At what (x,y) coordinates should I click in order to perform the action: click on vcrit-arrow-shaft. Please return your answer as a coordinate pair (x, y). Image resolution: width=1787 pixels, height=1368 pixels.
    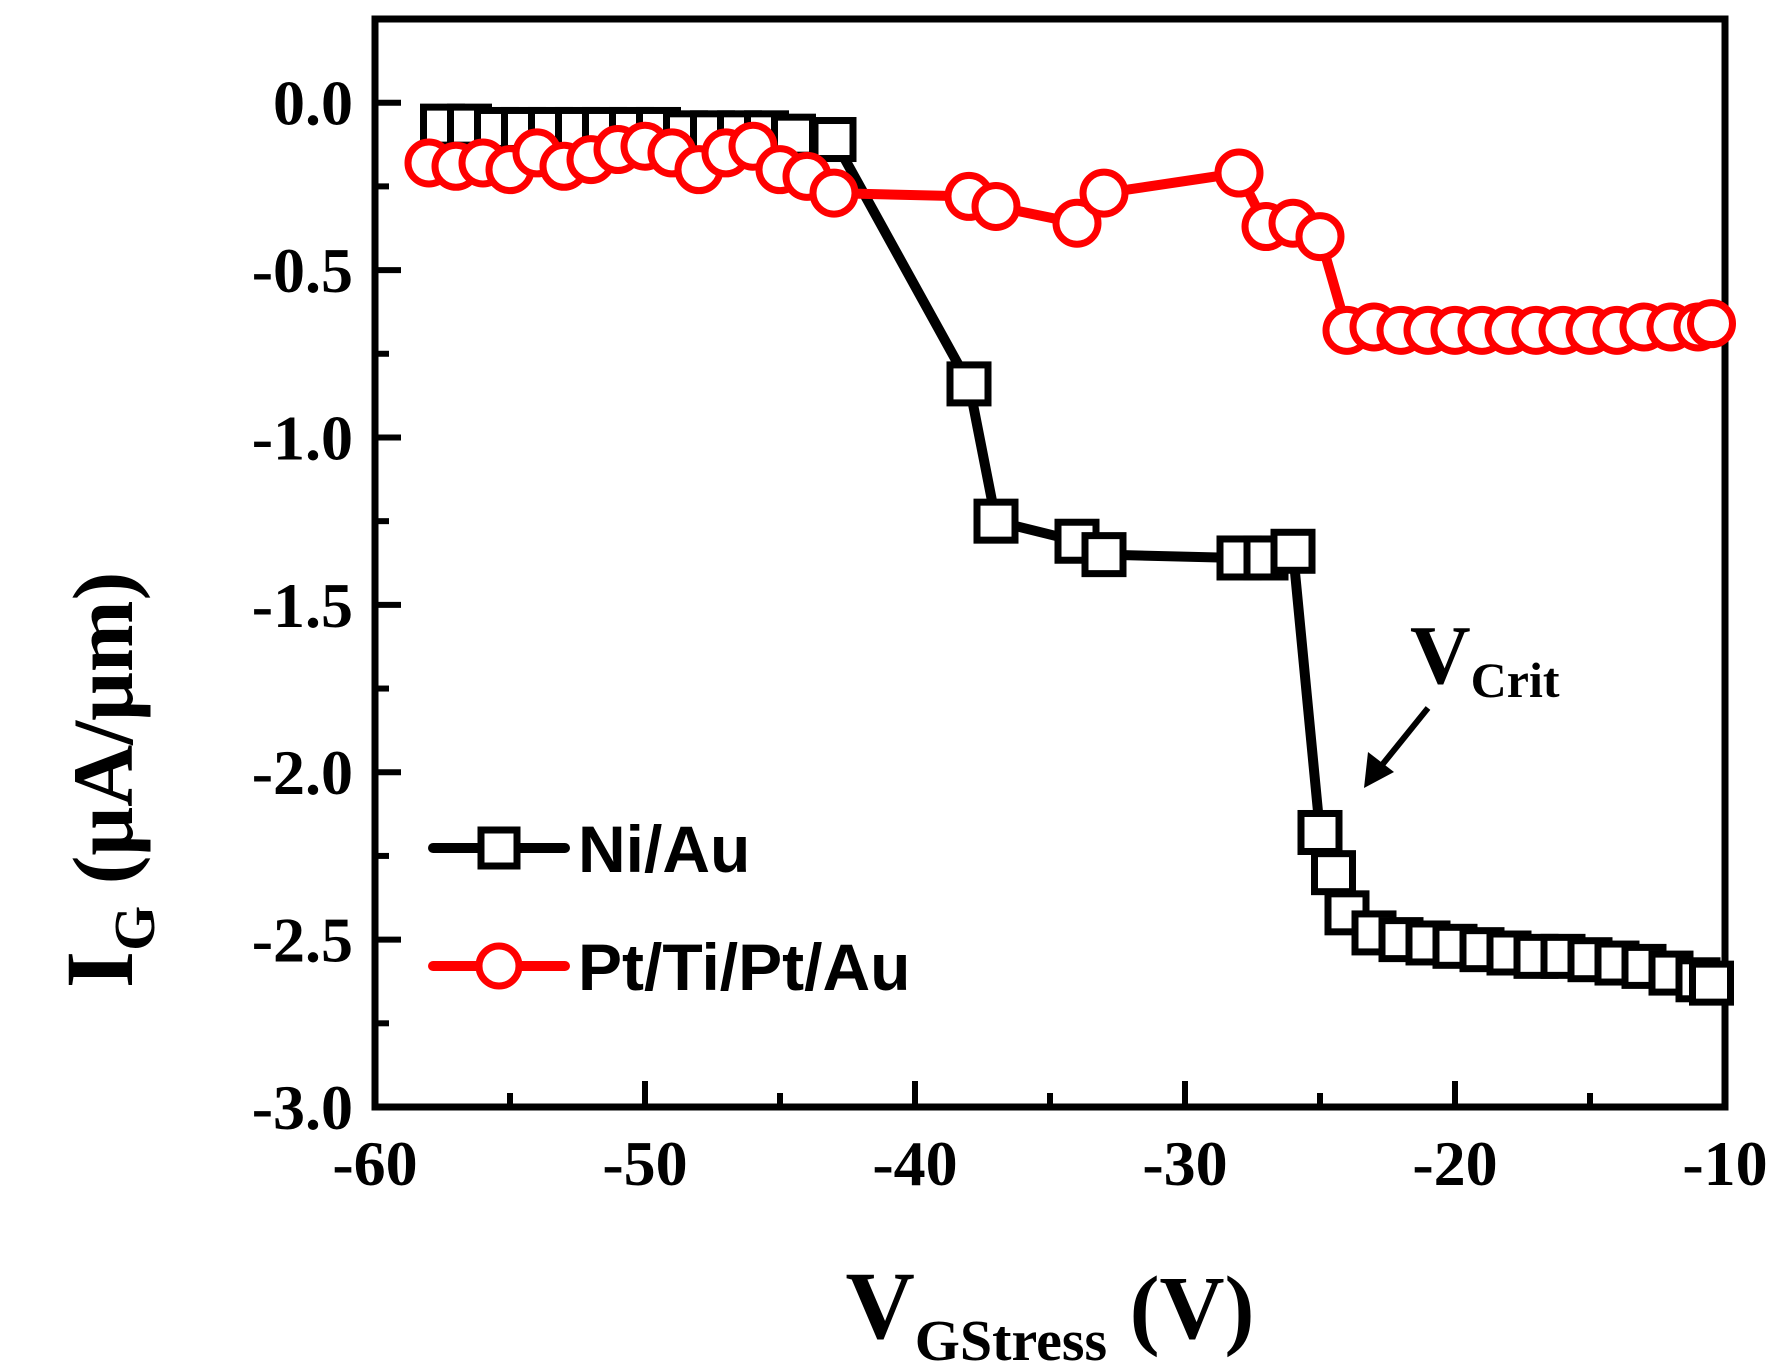
    Looking at the image, I should click on (1405, 736).